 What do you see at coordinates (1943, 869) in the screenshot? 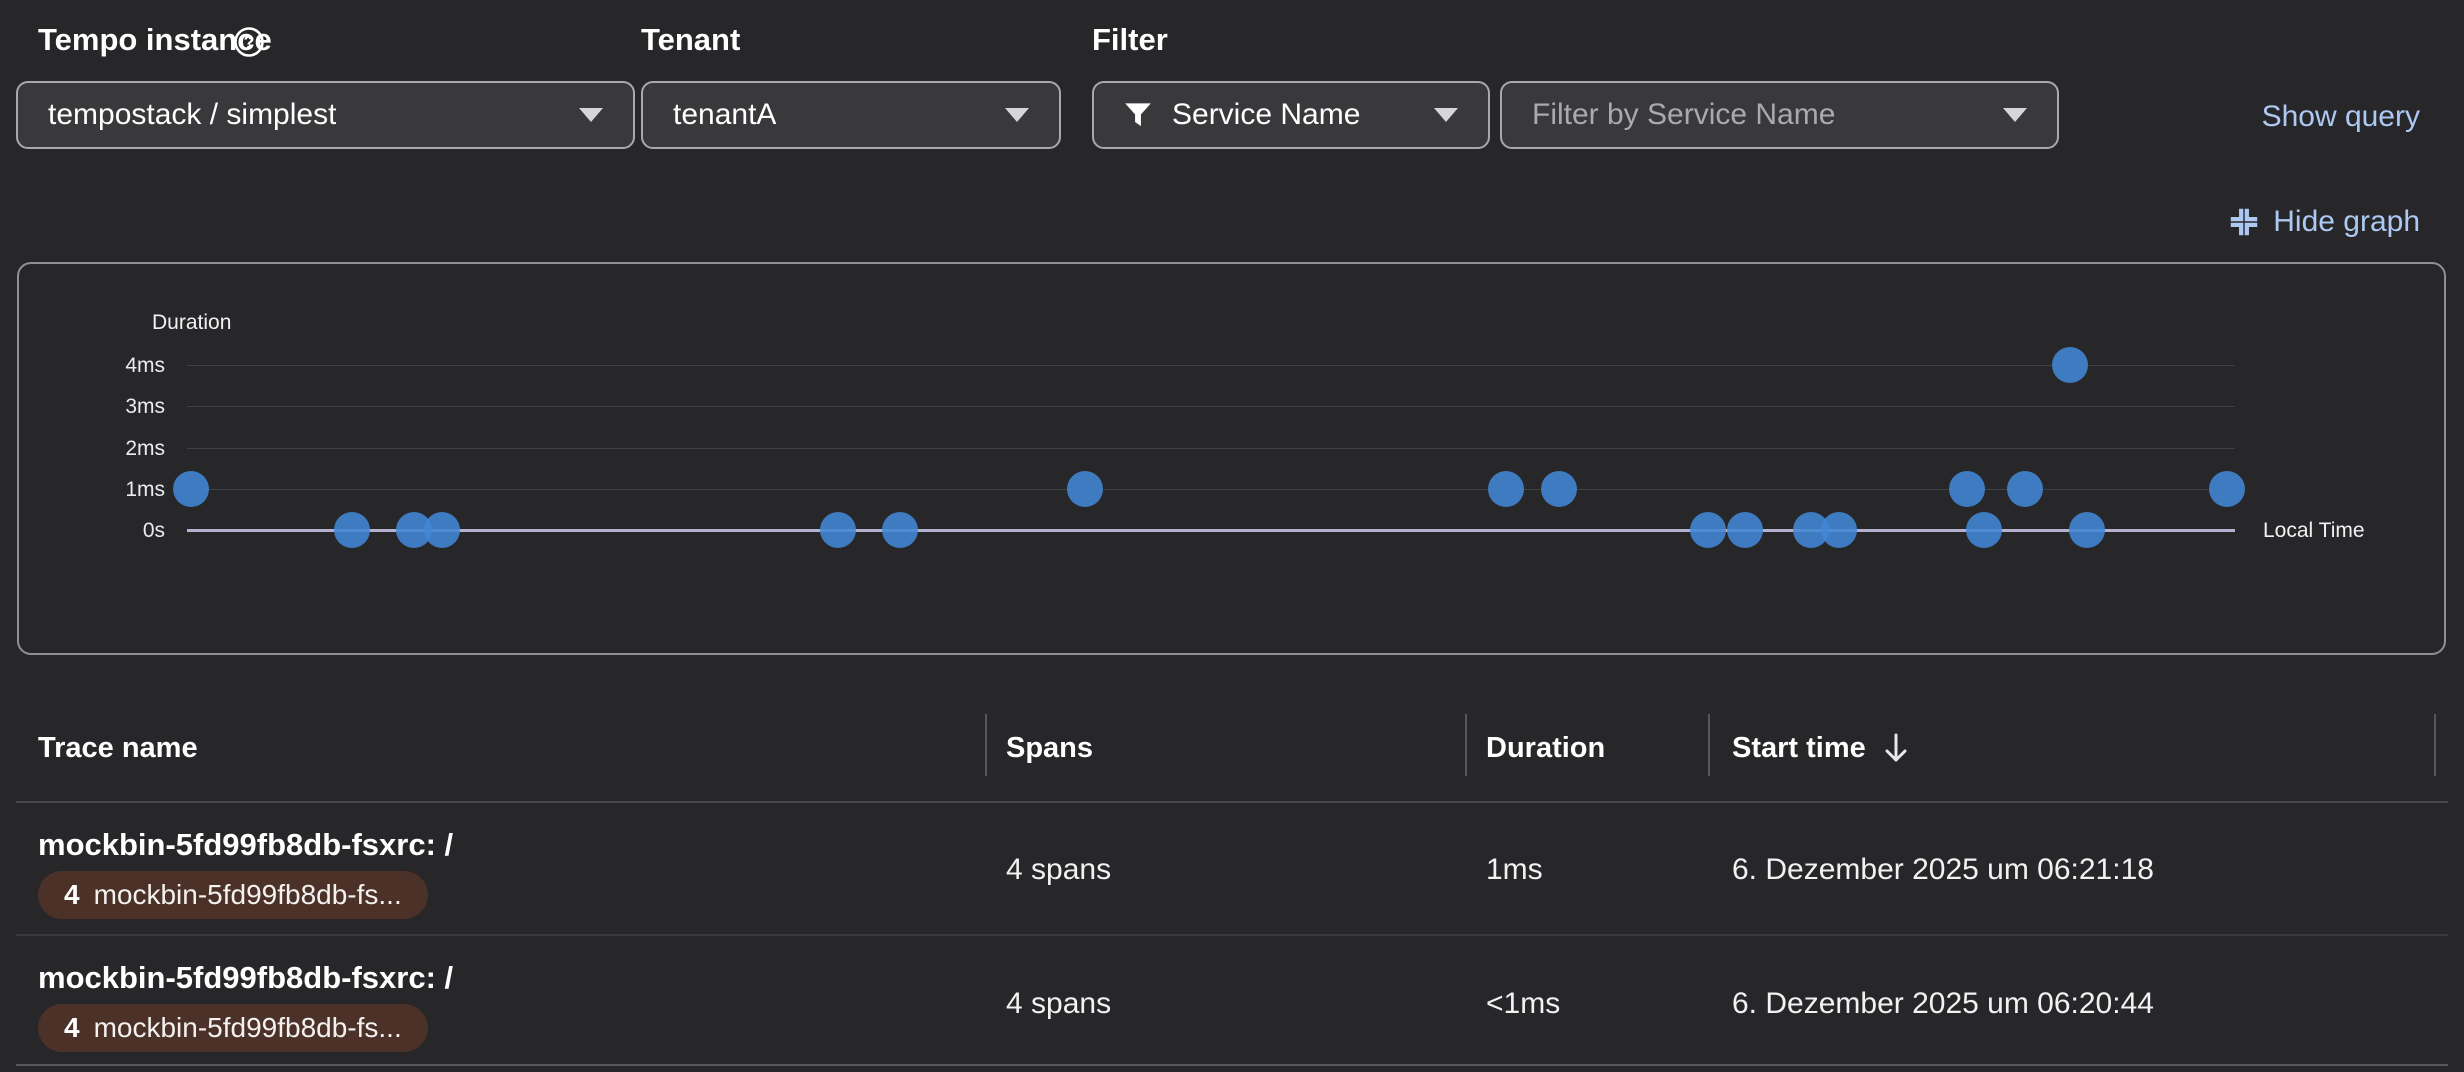
I see `start-time-cell: 6. Dezember 2025 um 06:21:18` at bounding box center [1943, 869].